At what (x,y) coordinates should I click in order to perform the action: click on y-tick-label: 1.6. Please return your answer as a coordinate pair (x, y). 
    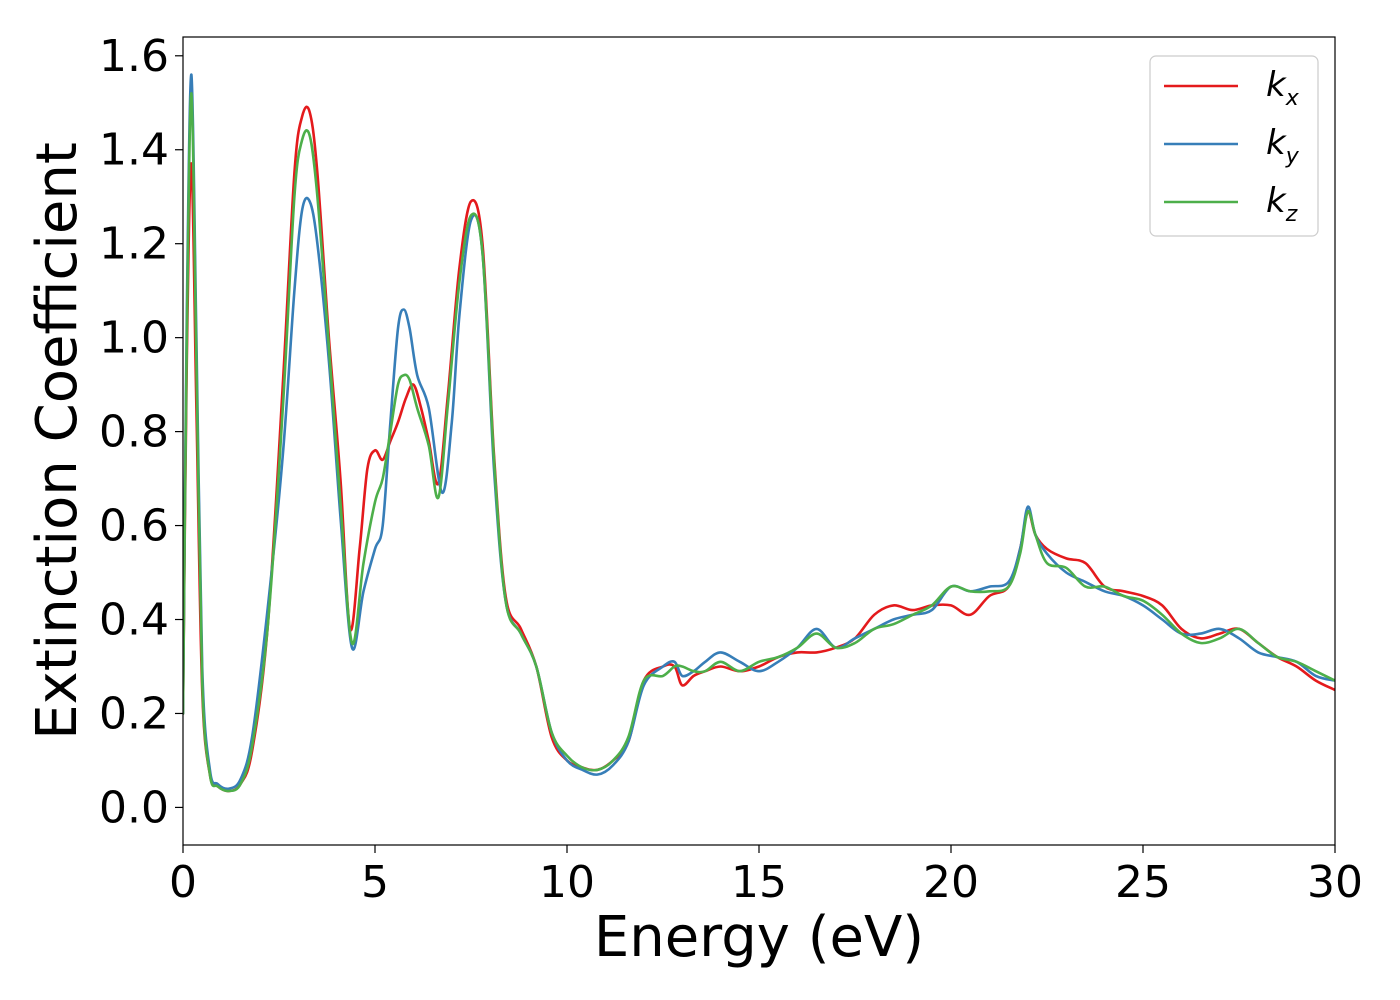
    Looking at the image, I should click on (134, 56).